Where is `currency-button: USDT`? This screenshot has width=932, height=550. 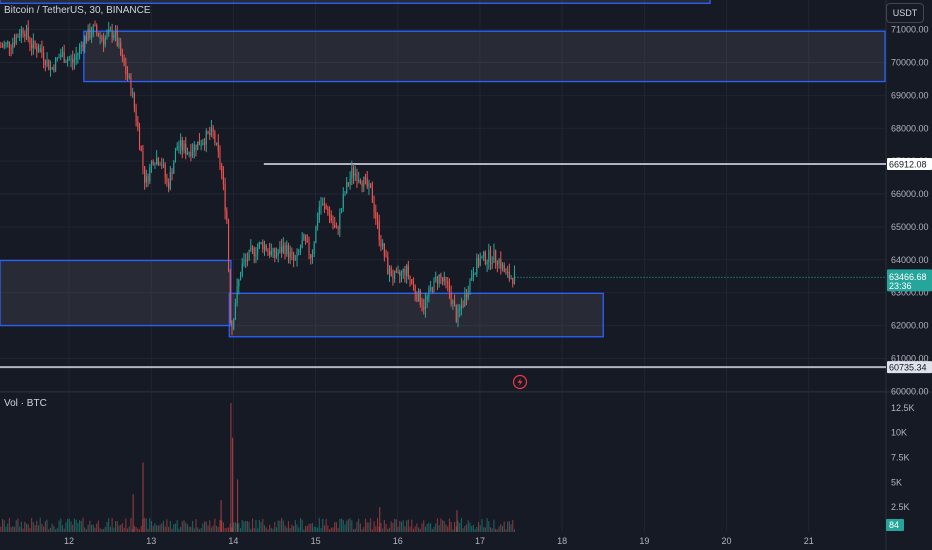 currency-button: USDT is located at coordinates (905, 13).